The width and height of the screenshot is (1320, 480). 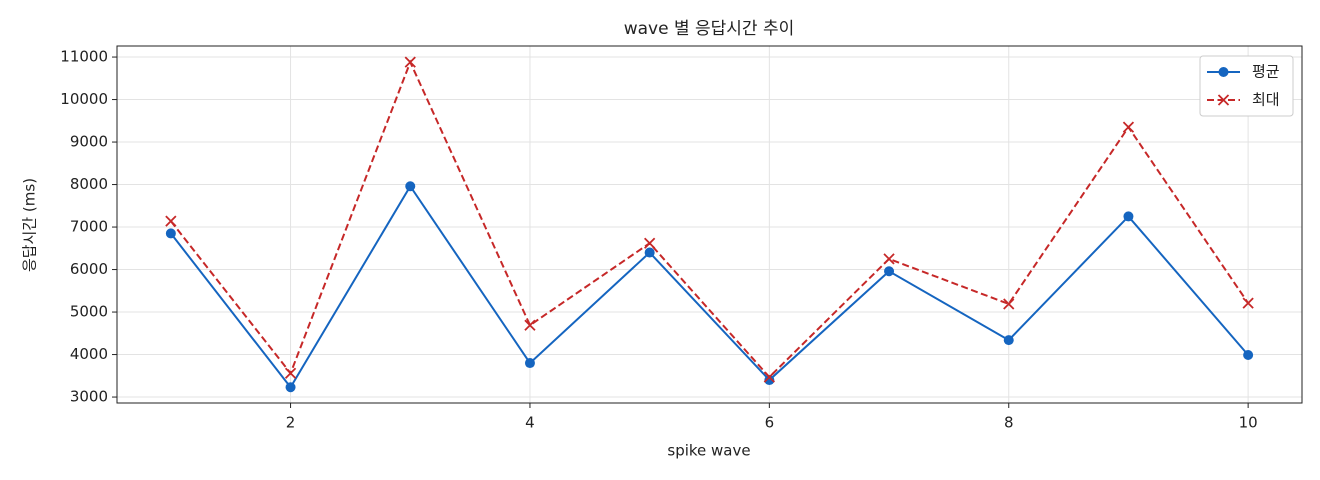 What do you see at coordinates (709, 29) in the screenshot?
I see `chart-title: wave 별 응답시간 추이` at bounding box center [709, 29].